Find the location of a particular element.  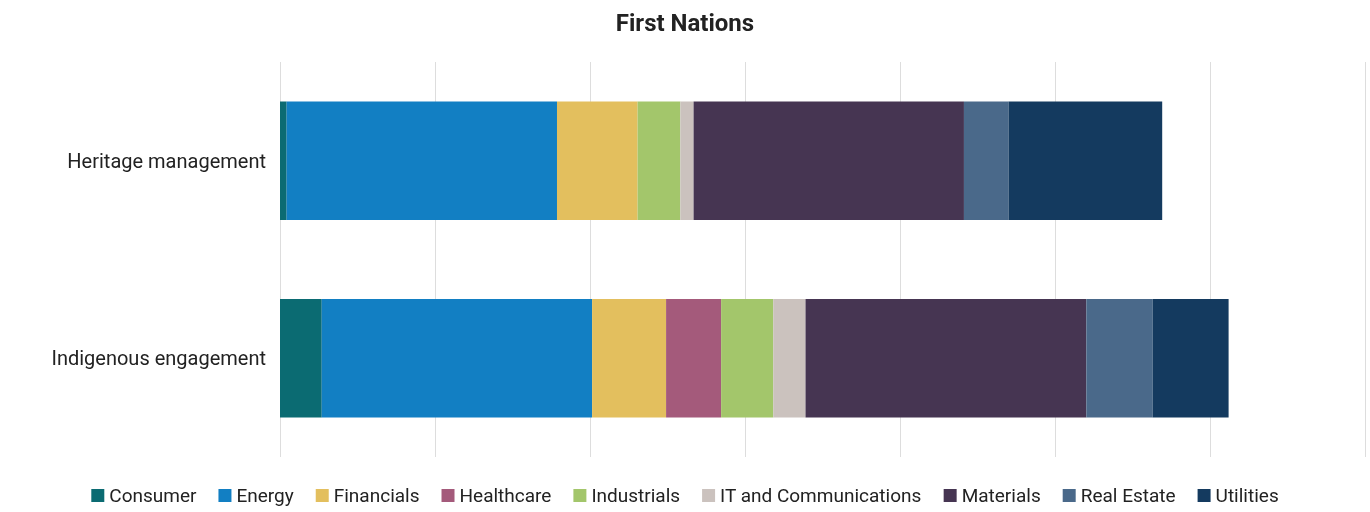

legend-label: Real Estate is located at coordinates (1128, 495).